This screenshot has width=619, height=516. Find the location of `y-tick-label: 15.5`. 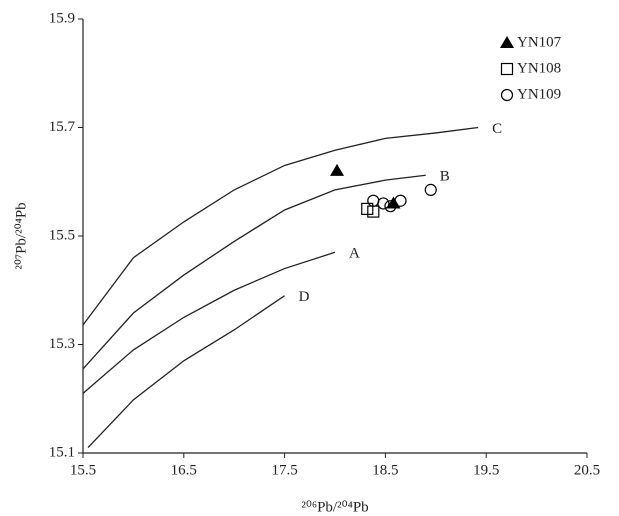

y-tick-label: 15.5 is located at coordinates (62, 235).